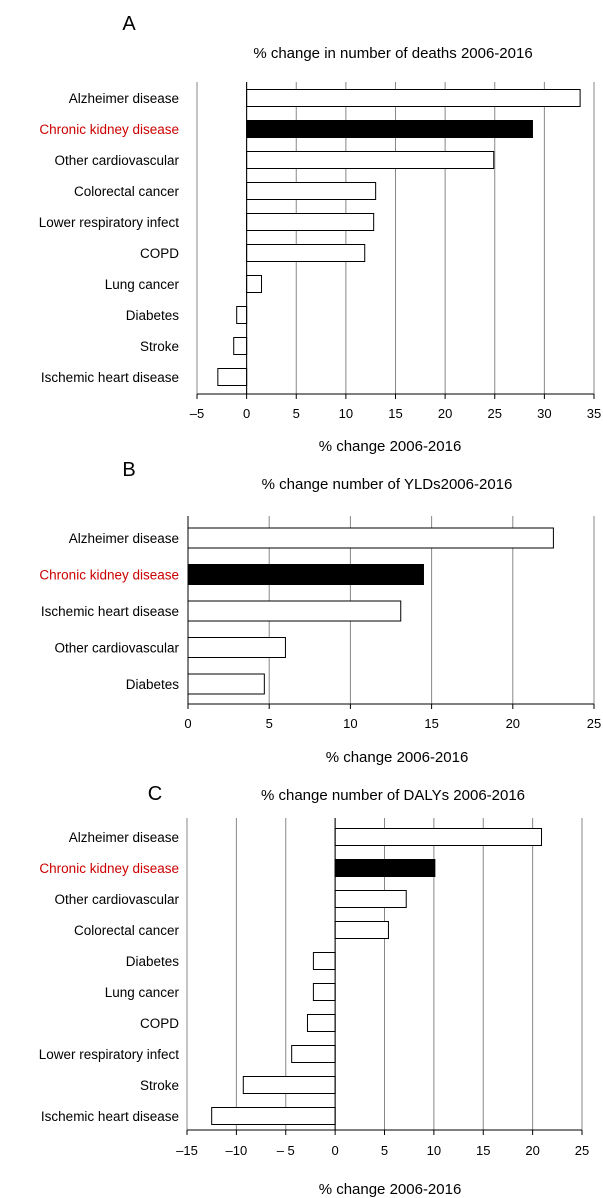  I want to click on category-label-a: Lower respiratory infect, so click(109, 222).